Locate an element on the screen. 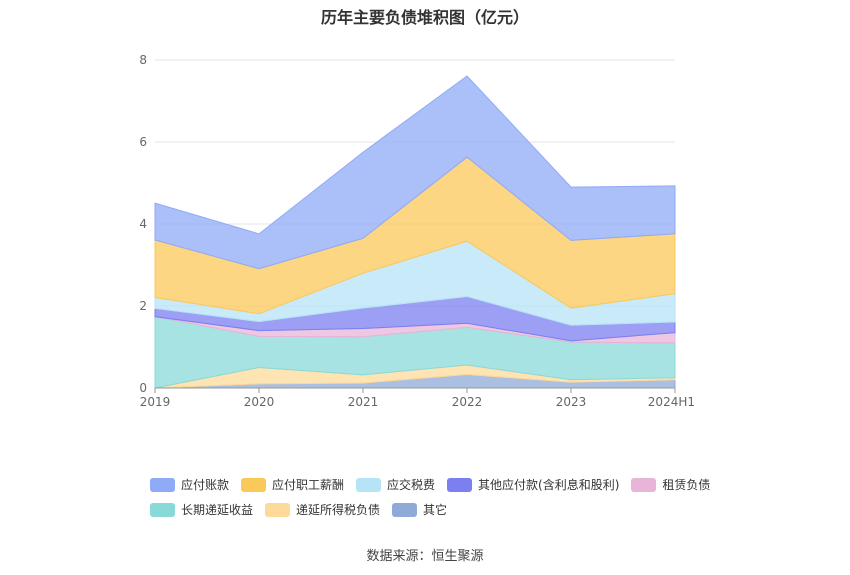 The height and width of the screenshot is (575, 850). legend-item: 应交税费 is located at coordinates (395, 484).